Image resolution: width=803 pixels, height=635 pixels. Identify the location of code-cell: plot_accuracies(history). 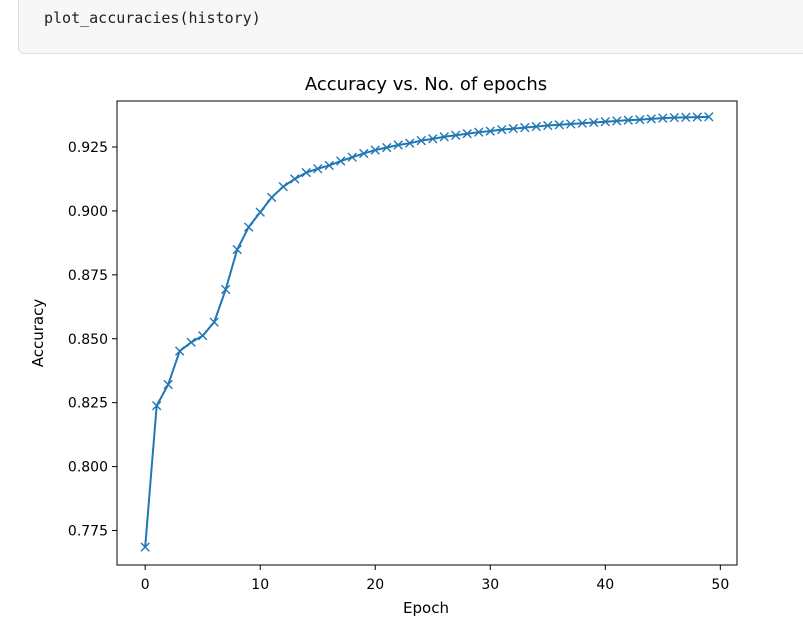
(410, 27).